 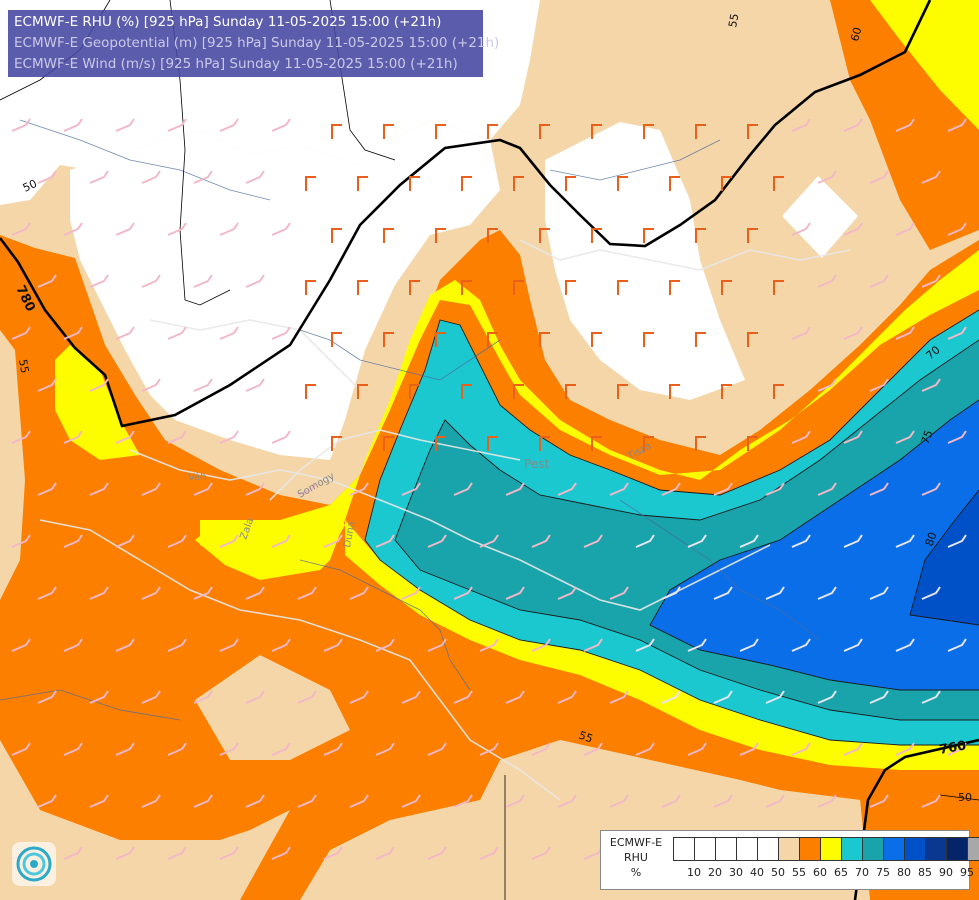 What do you see at coordinates (927, 437) in the screenshot?
I see `label-rh-75-right: 75` at bounding box center [927, 437].